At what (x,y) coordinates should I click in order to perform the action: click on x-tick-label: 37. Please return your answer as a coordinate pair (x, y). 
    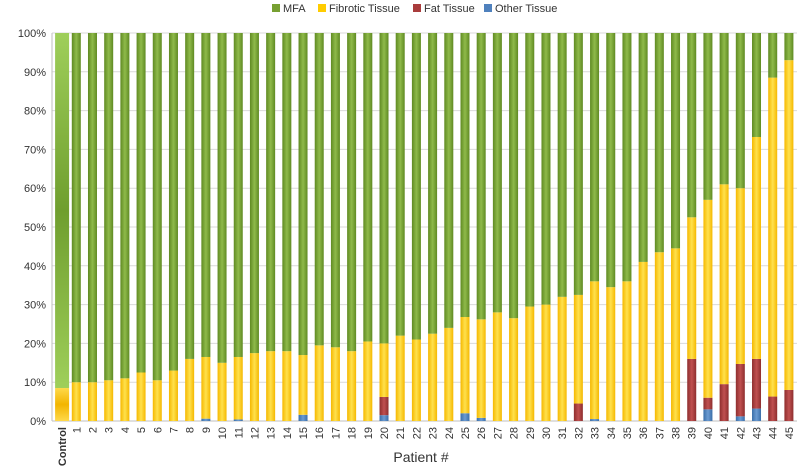
    Looking at the image, I should click on (660, 433).